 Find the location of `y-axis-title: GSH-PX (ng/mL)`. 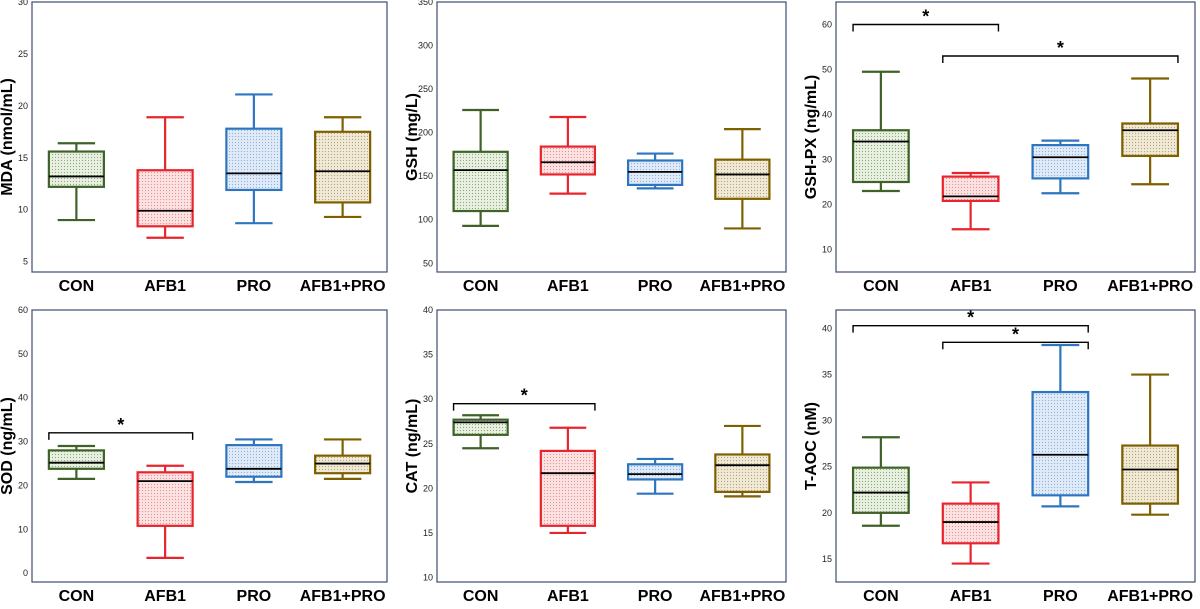

y-axis-title: GSH-PX (ng/mL) is located at coordinates (811, 137).